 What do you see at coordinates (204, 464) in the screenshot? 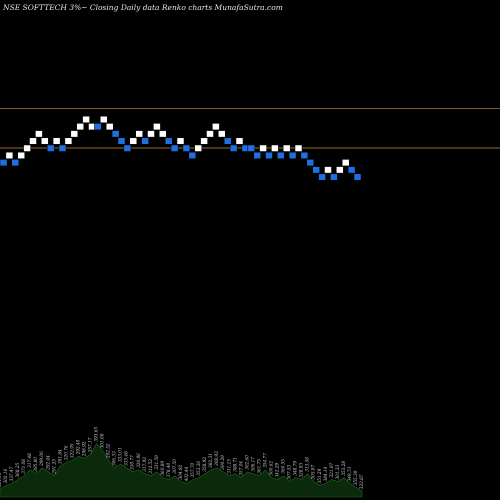
I see `volume-label: 358.92` at bounding box center [204, 464].